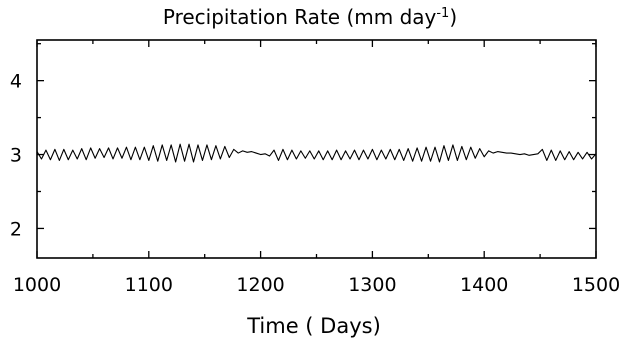  I want to click on x-tick-label: 1500, so click(596, 285).